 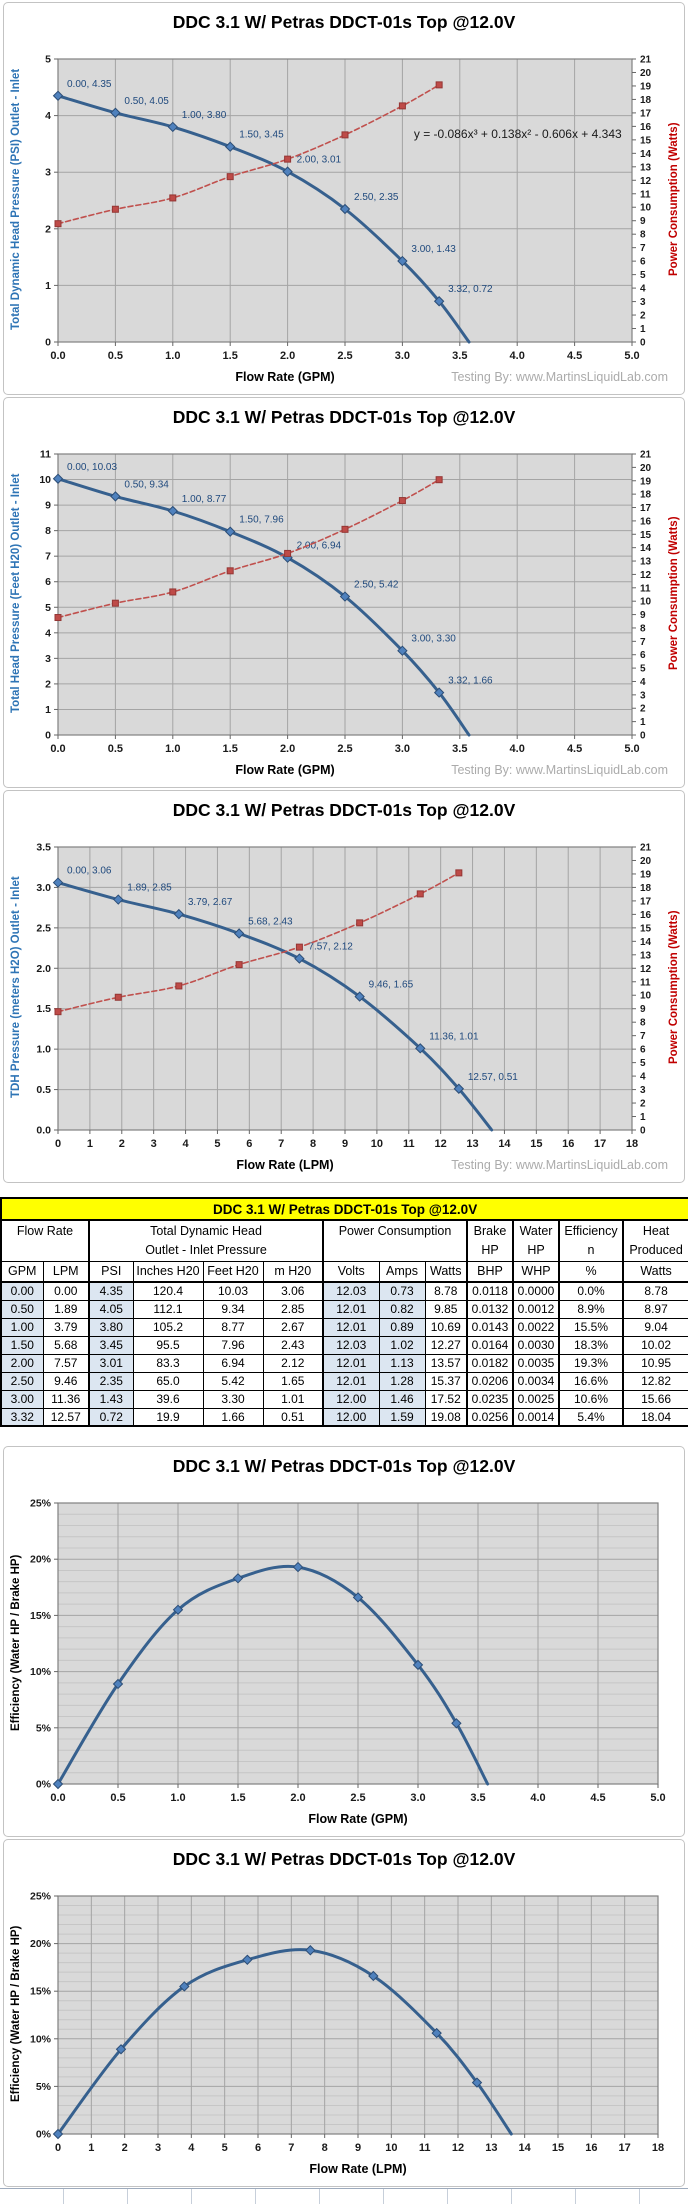 I want to click on group-efficiency: Efficiency n, so click(x=591, y=1240).